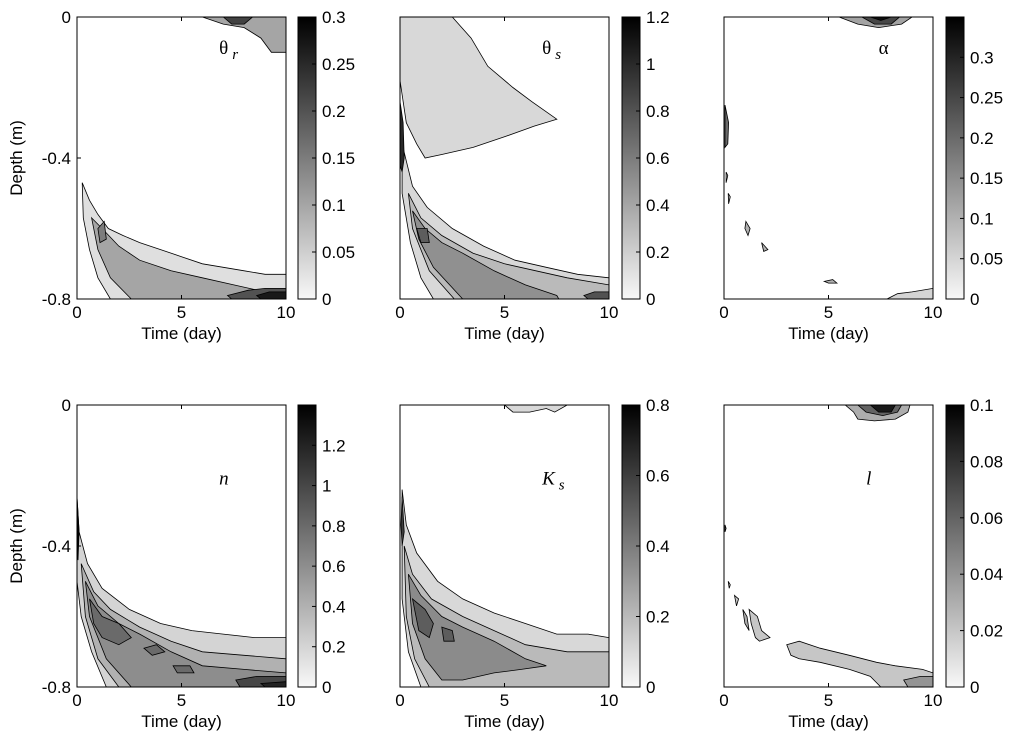 Image resolution: width=1013 pixels, height=744 pixels. Describe the element at coordinates (986, 574) in the screenshot. I see `colorbar-tick-label: 0.04` at that location.